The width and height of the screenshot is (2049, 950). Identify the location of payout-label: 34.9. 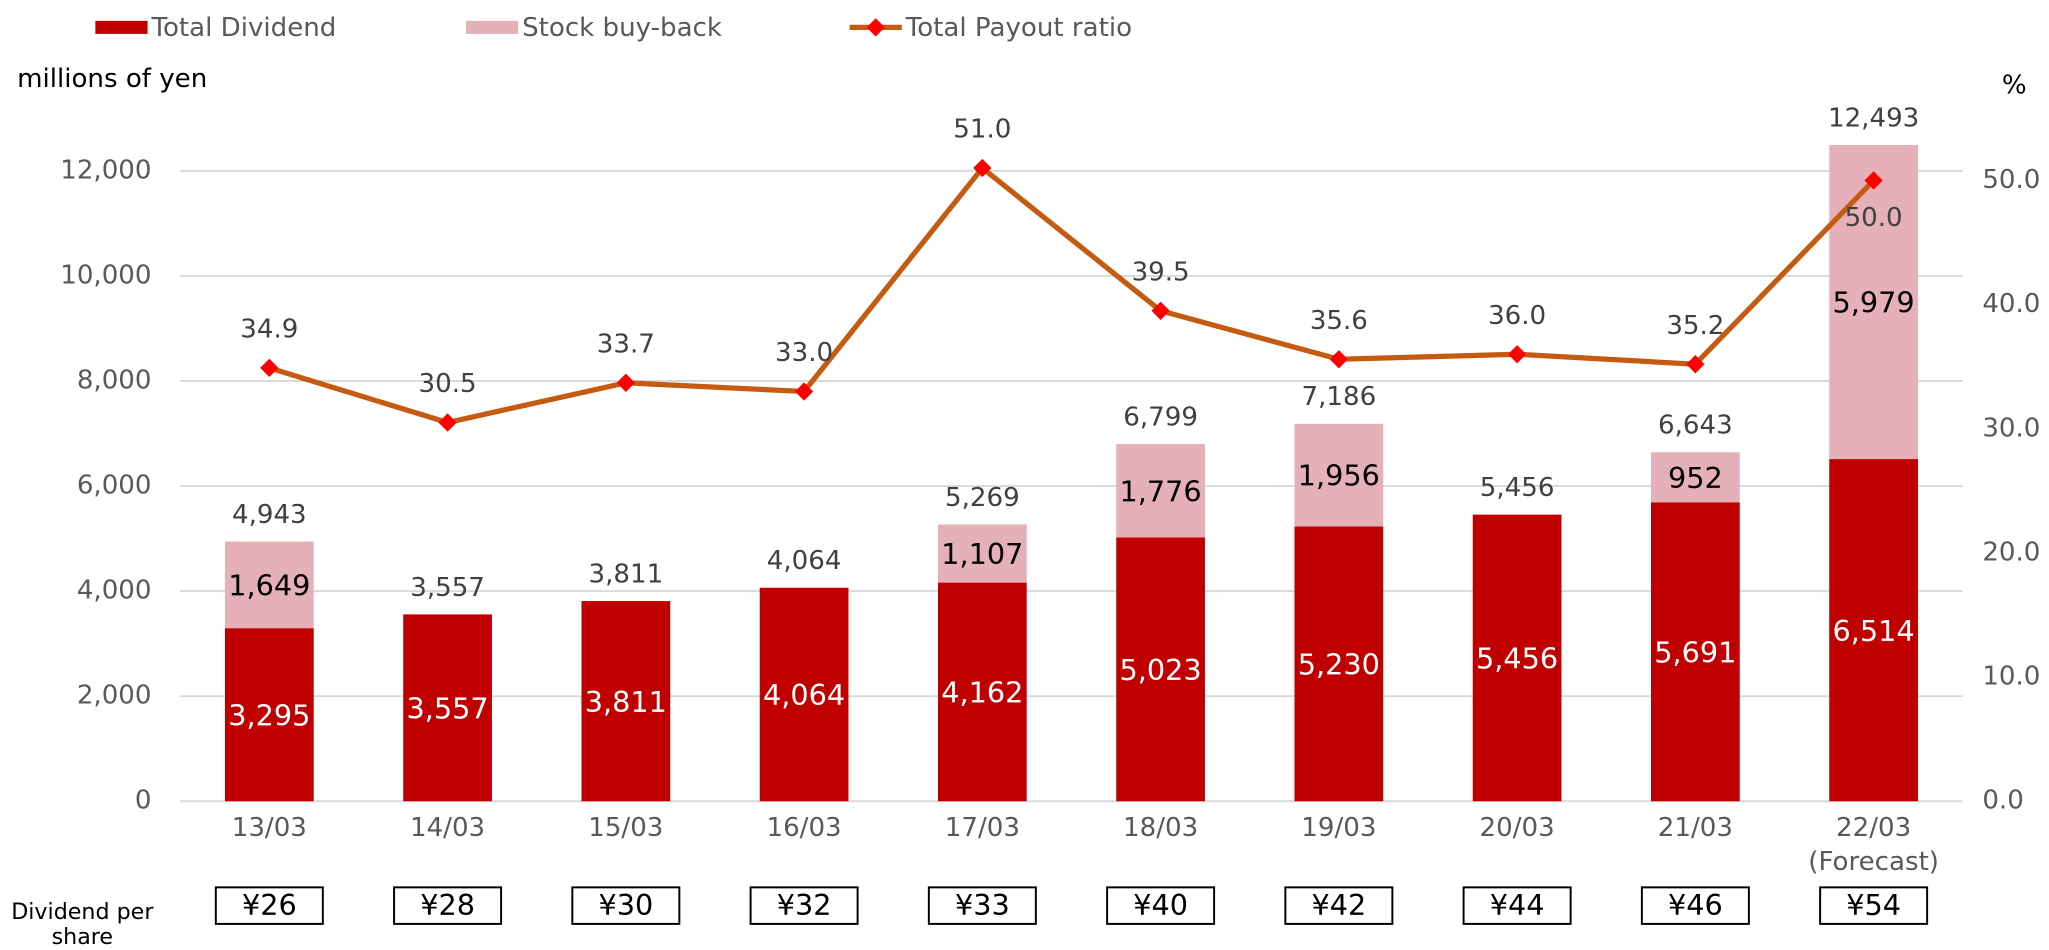
(269, 330).